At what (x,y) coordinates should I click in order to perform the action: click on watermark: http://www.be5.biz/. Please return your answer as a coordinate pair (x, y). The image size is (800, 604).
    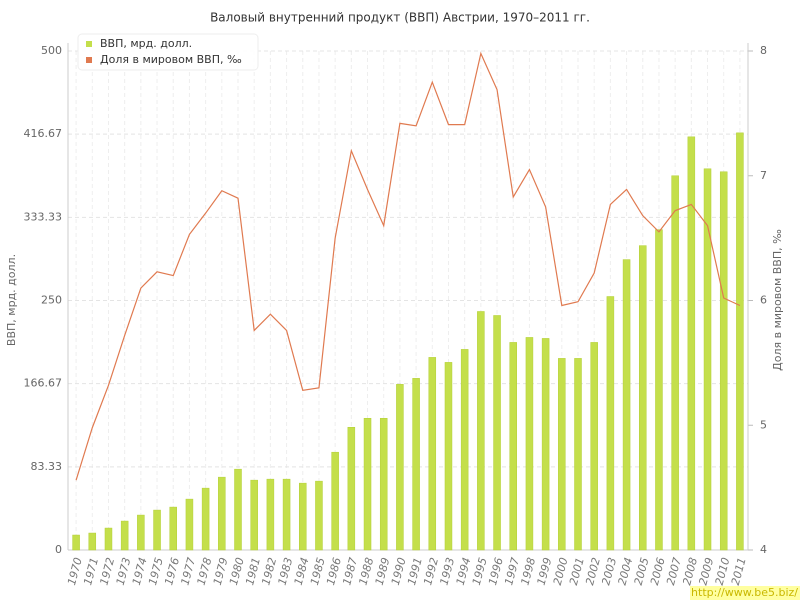
    Looking at the image, I should click on (744, 592).